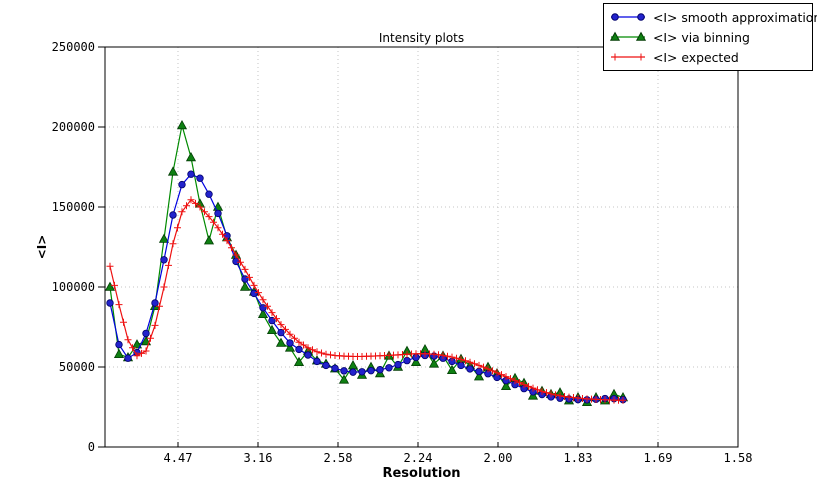  Describe the element at coordinates (421, 38) in the screenshot. I see `chart-title: Intensity plots` at that location.